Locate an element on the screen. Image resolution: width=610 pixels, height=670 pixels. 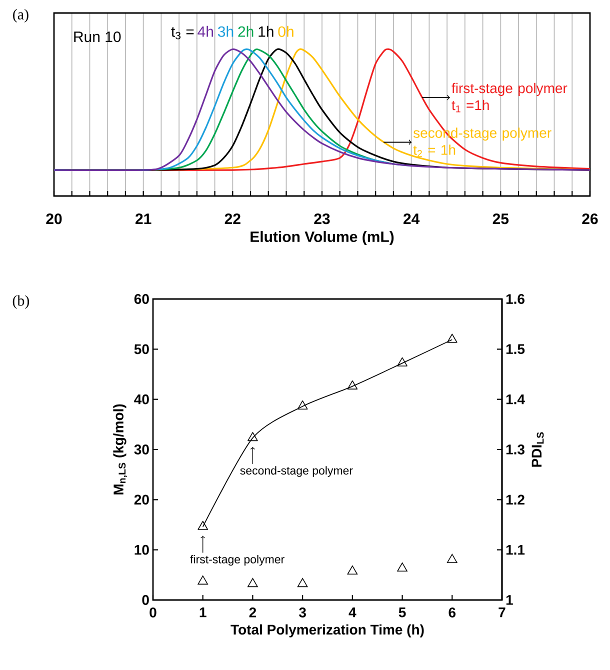
annotation: second-stage polymer is located at coordinates (296, 471).